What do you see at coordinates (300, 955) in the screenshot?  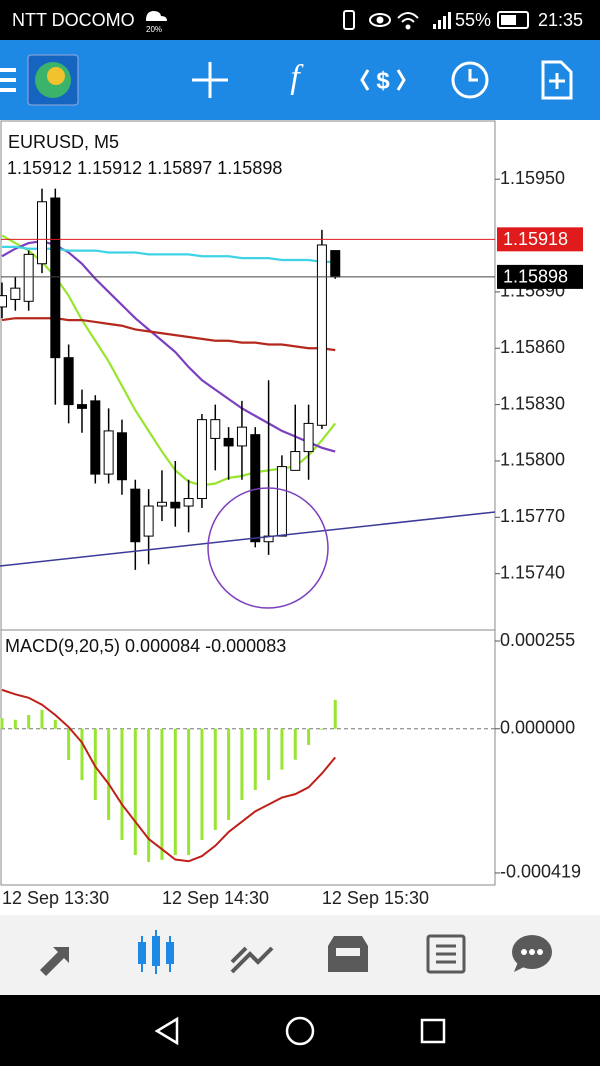 I see `tab-bar` at bounding box center [300, 955].